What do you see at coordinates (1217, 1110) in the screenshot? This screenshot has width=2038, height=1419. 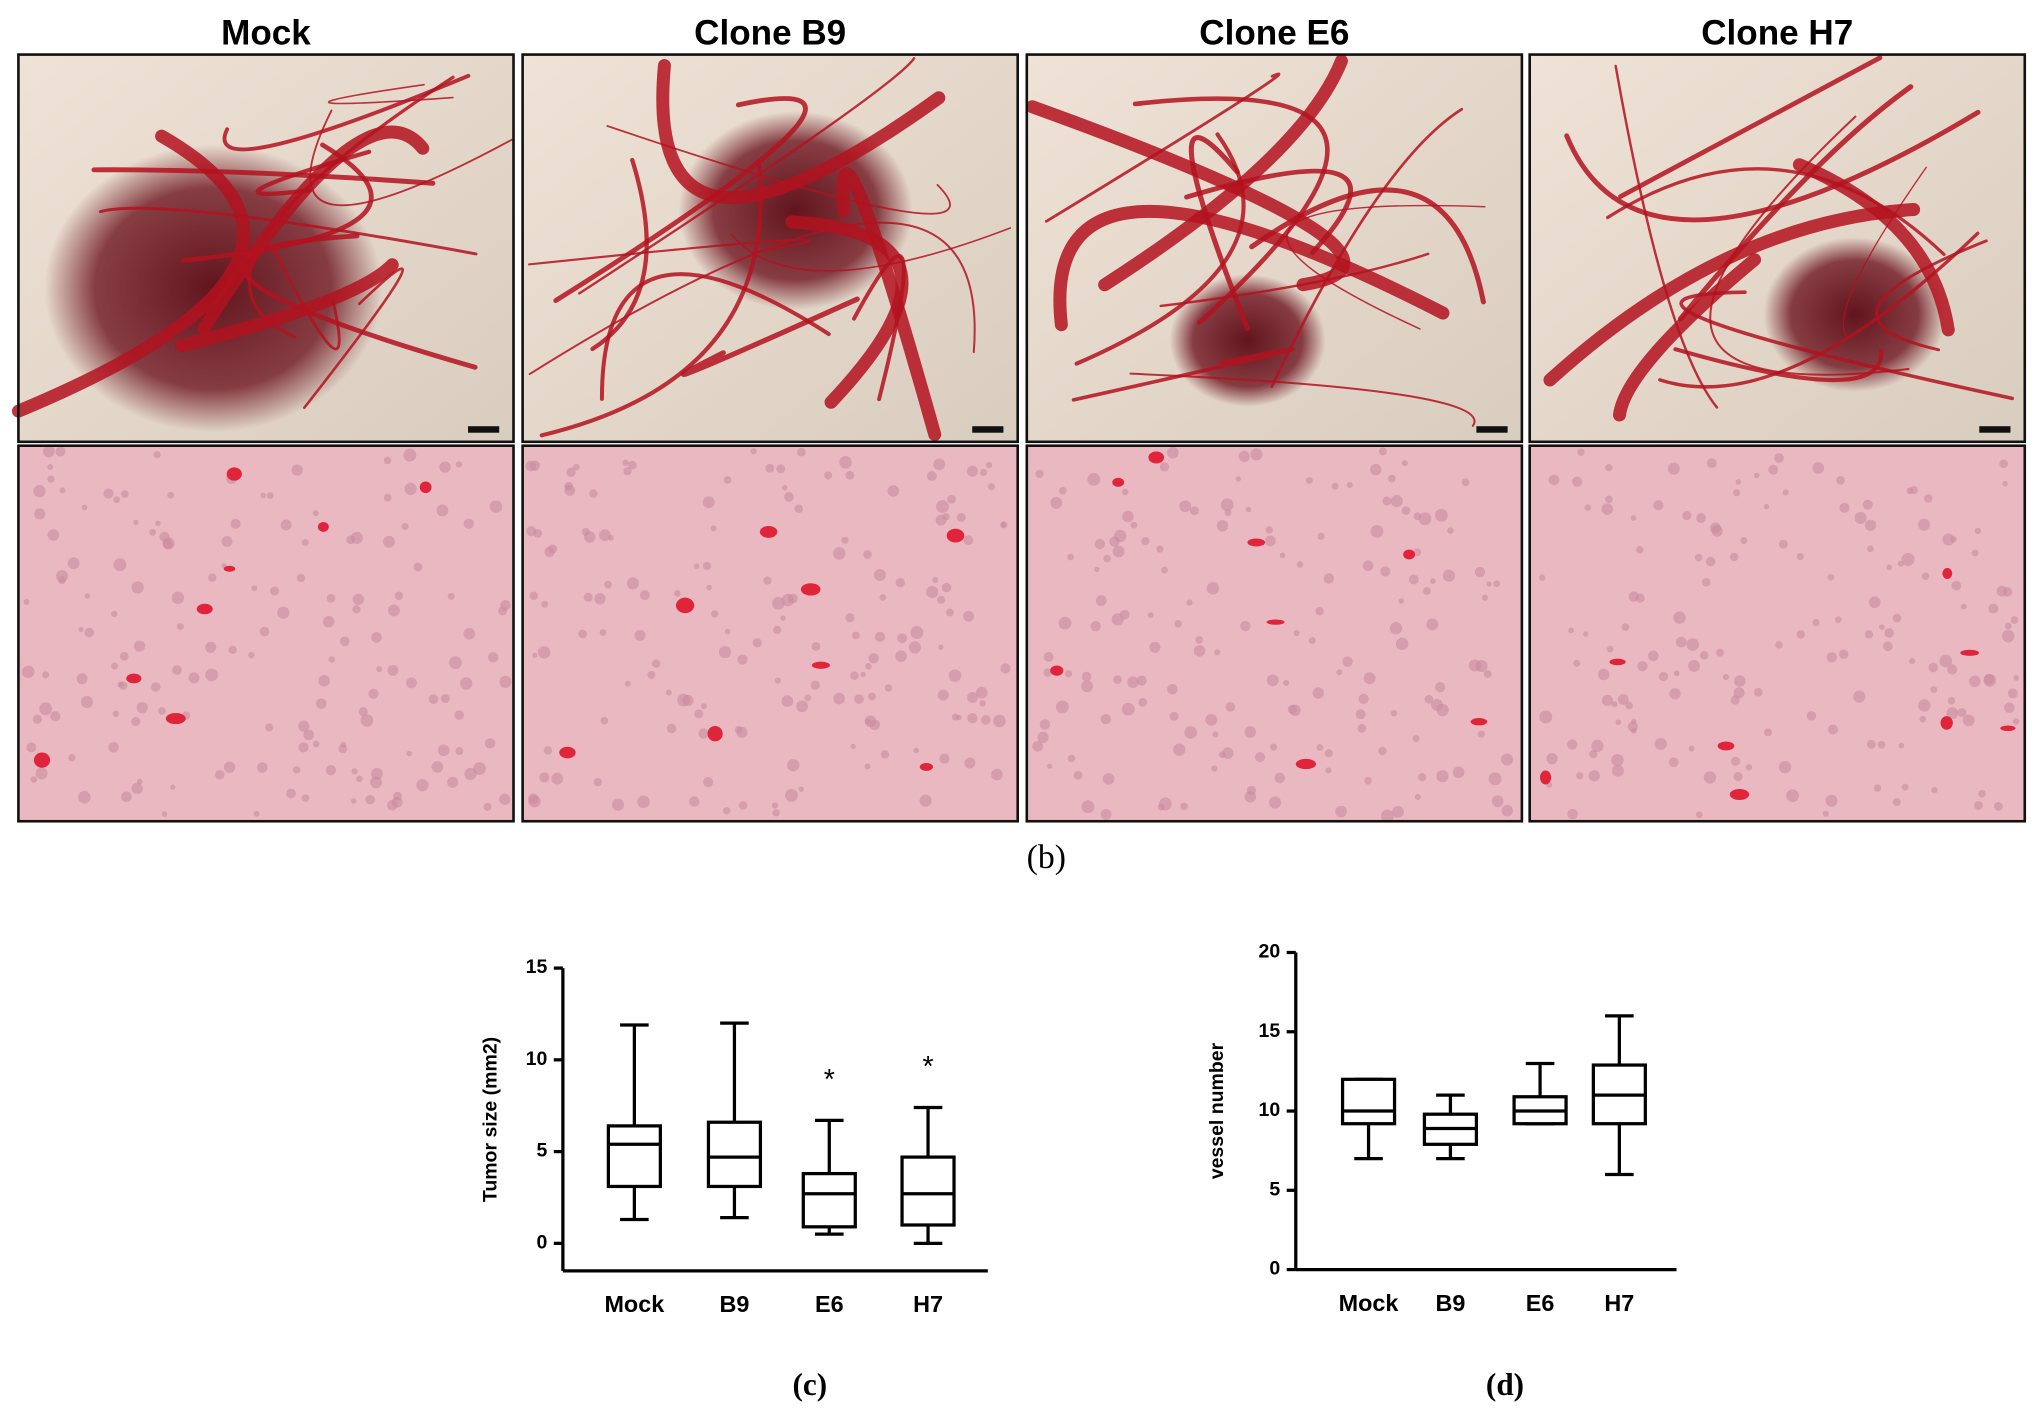 I see `y-axis-label: vessel number` at bounding box center [1217, 1110].